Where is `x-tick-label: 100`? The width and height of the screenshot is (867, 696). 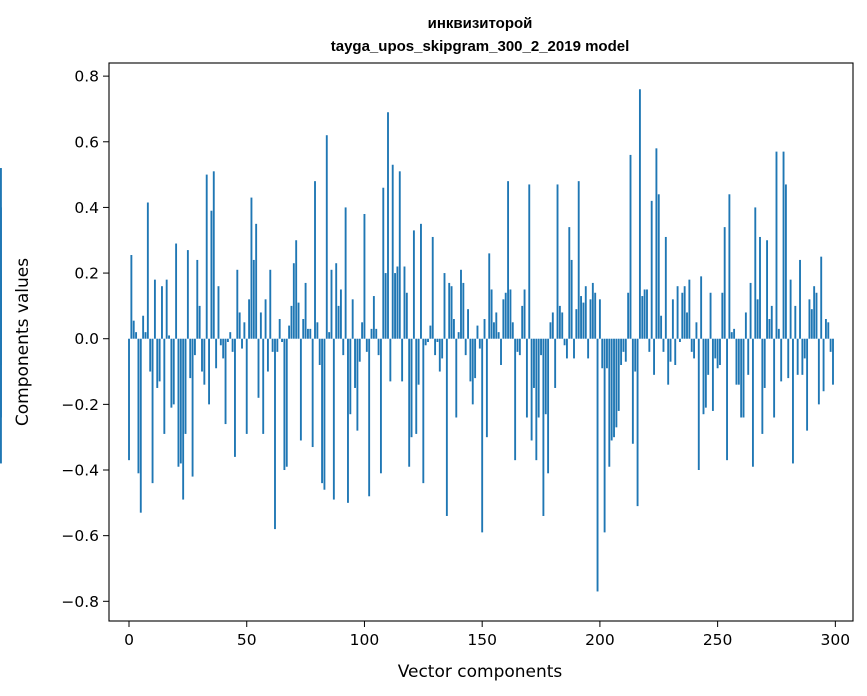 x-tick-label: 100 is located at coordinates (365, 640).